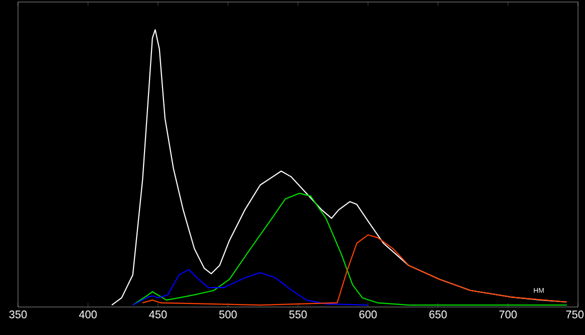  Describe the element at coordinates (158, 314) in the screenshot. I see `x-tick-label: 450` at that location.